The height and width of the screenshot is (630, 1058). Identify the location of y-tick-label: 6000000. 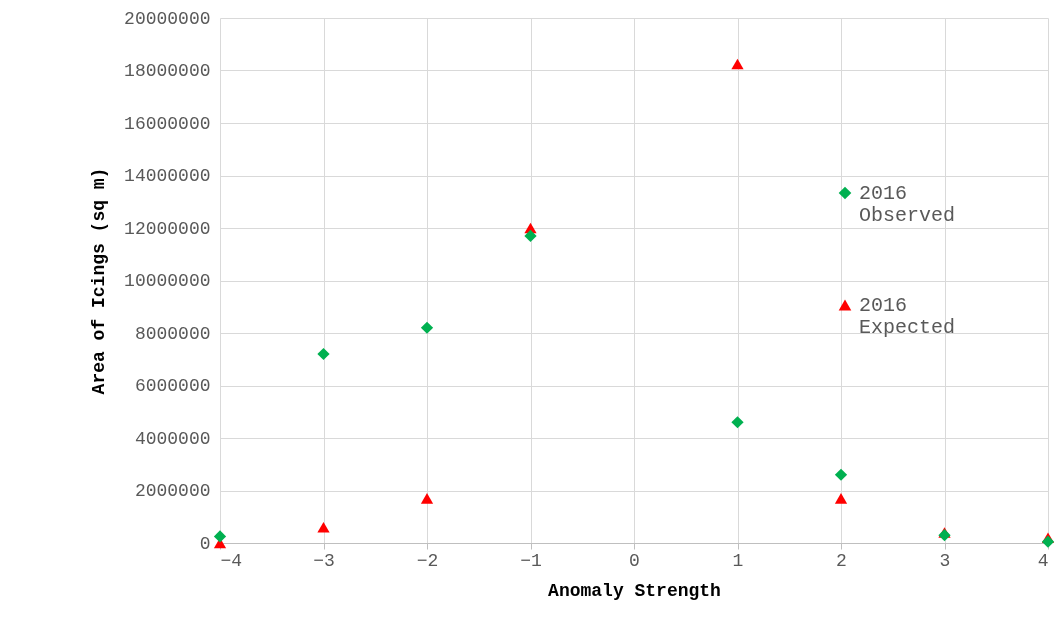
(172, 386).